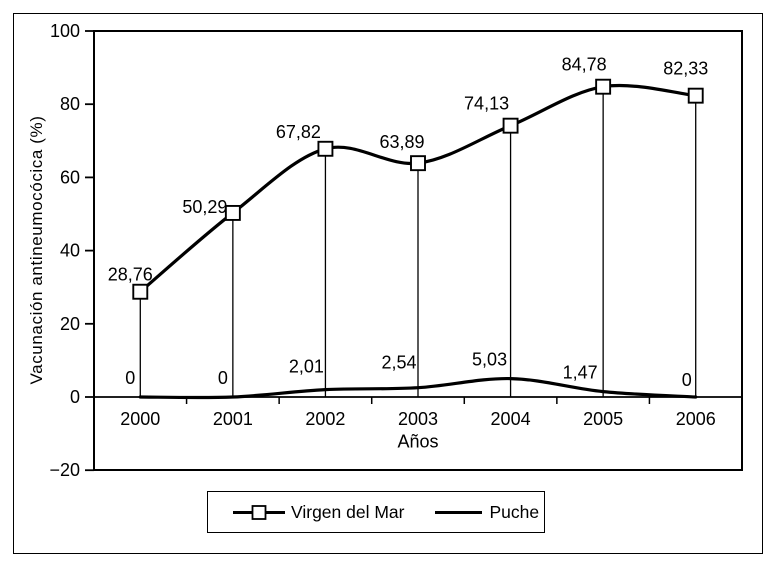  What do you see at coordinates (65, 31) in the screenshot?
I see `y-axis-tick-label: 100` at bounding box center [65, 31].